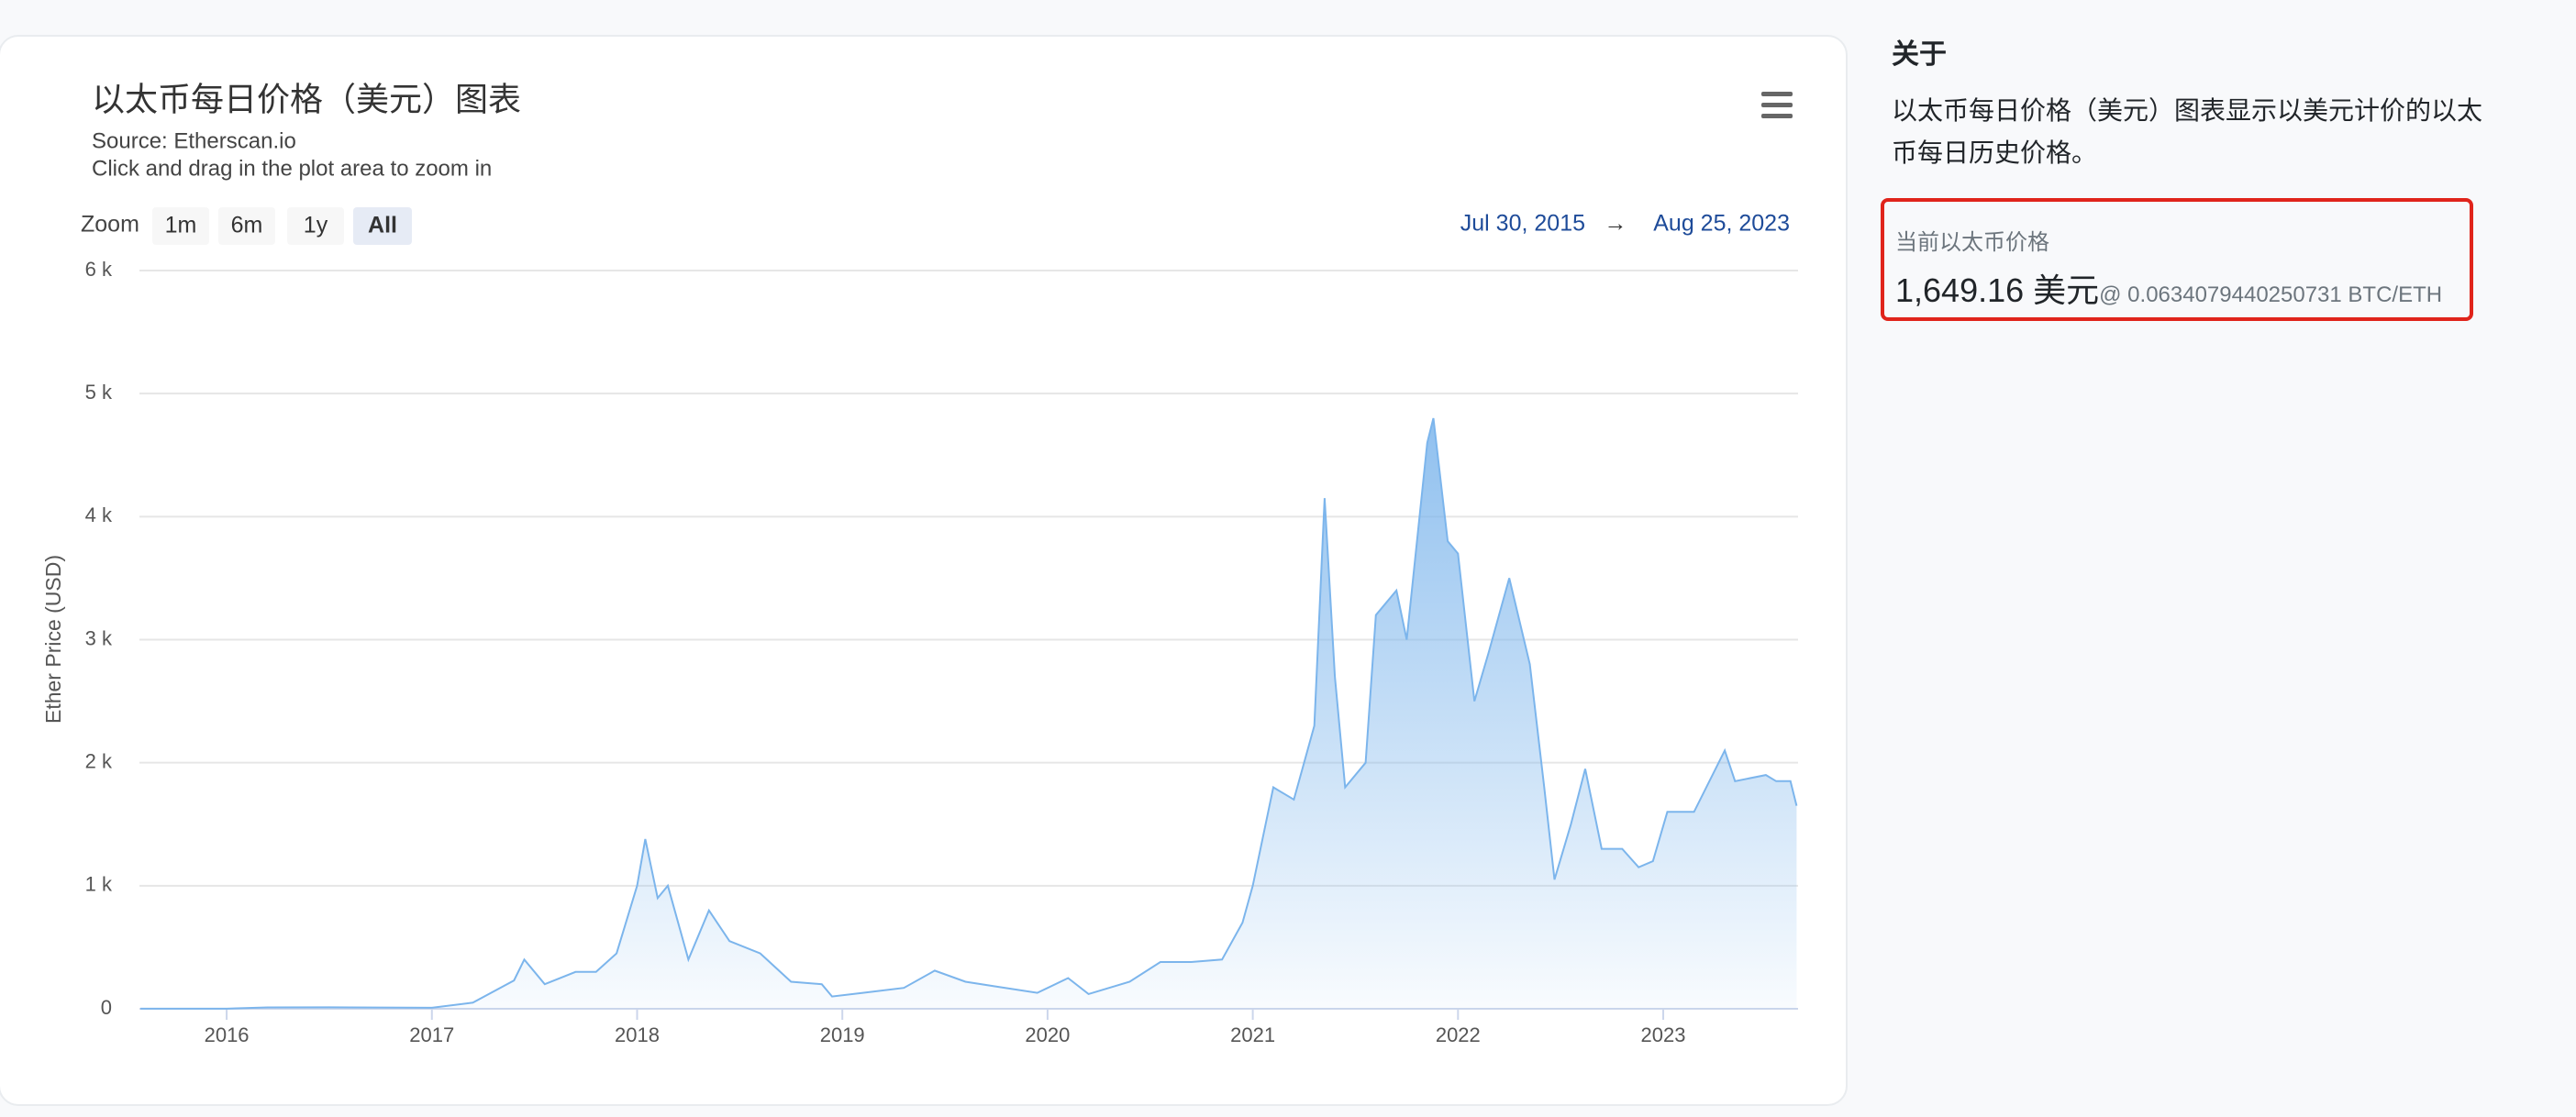 The image size is (2576, 1117). What do you see at coordinates (106, 1008) in the screenshot?
I see `y-tick-label: 0` at bounding box center [106, 1008].